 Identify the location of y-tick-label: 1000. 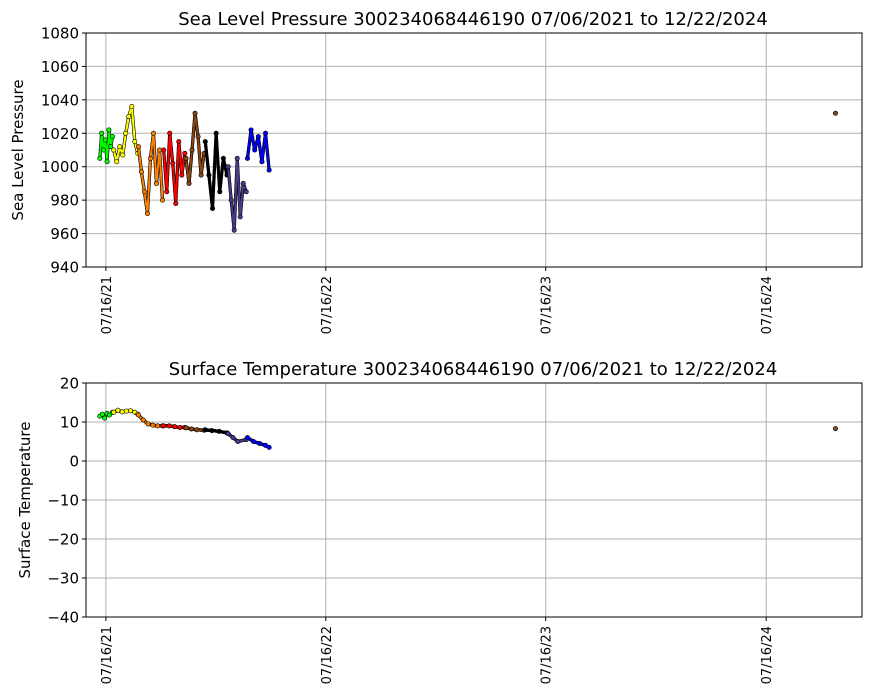
(60, 167).